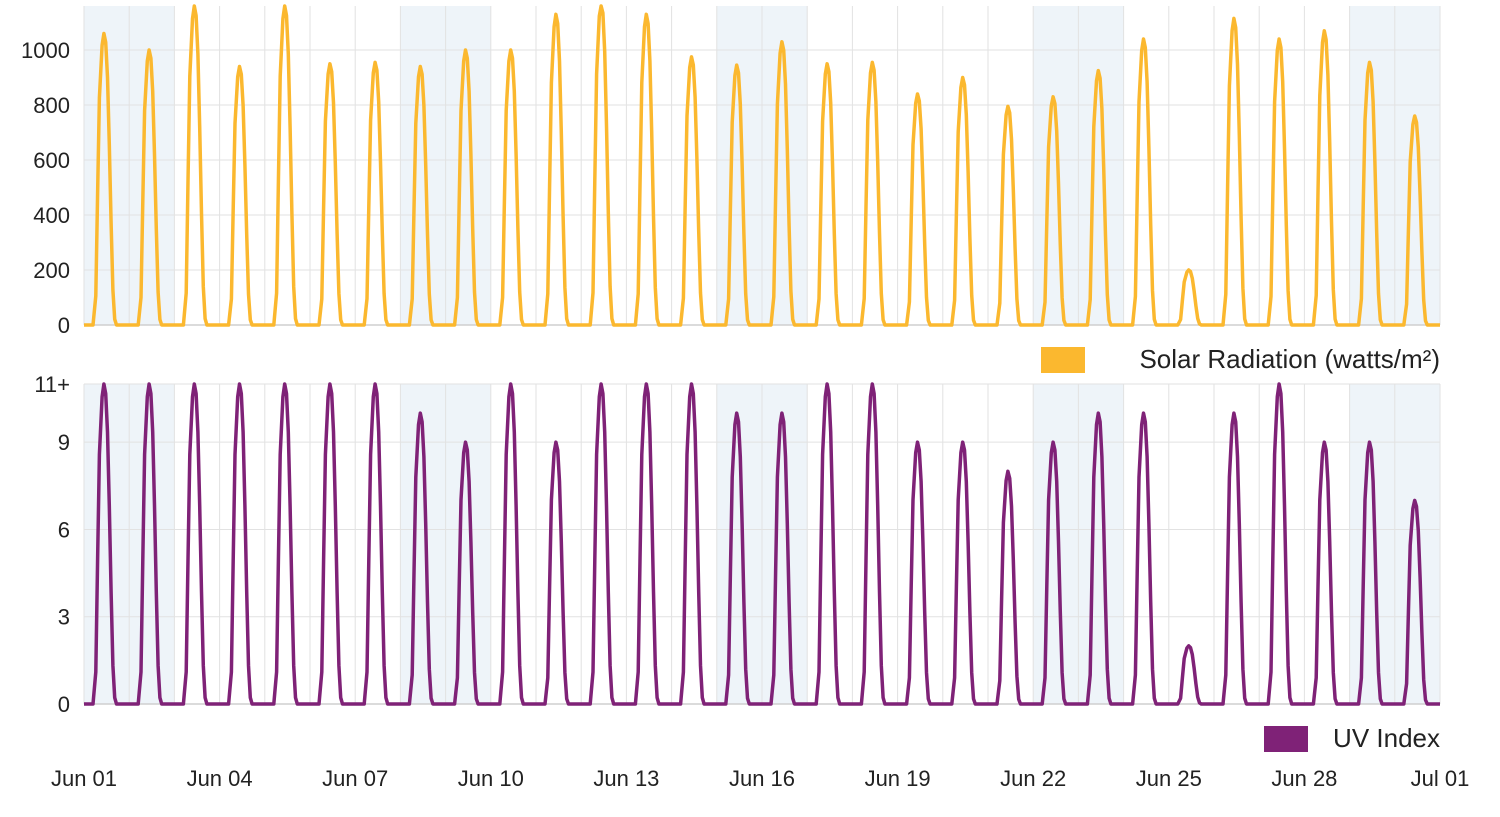 The width and height of the screenshot is (1500, 817). What do you see at coordinates (491, 778) in the screenshot?
I see `x-tick-label: Jun 10` at bounding box center [491, 778].